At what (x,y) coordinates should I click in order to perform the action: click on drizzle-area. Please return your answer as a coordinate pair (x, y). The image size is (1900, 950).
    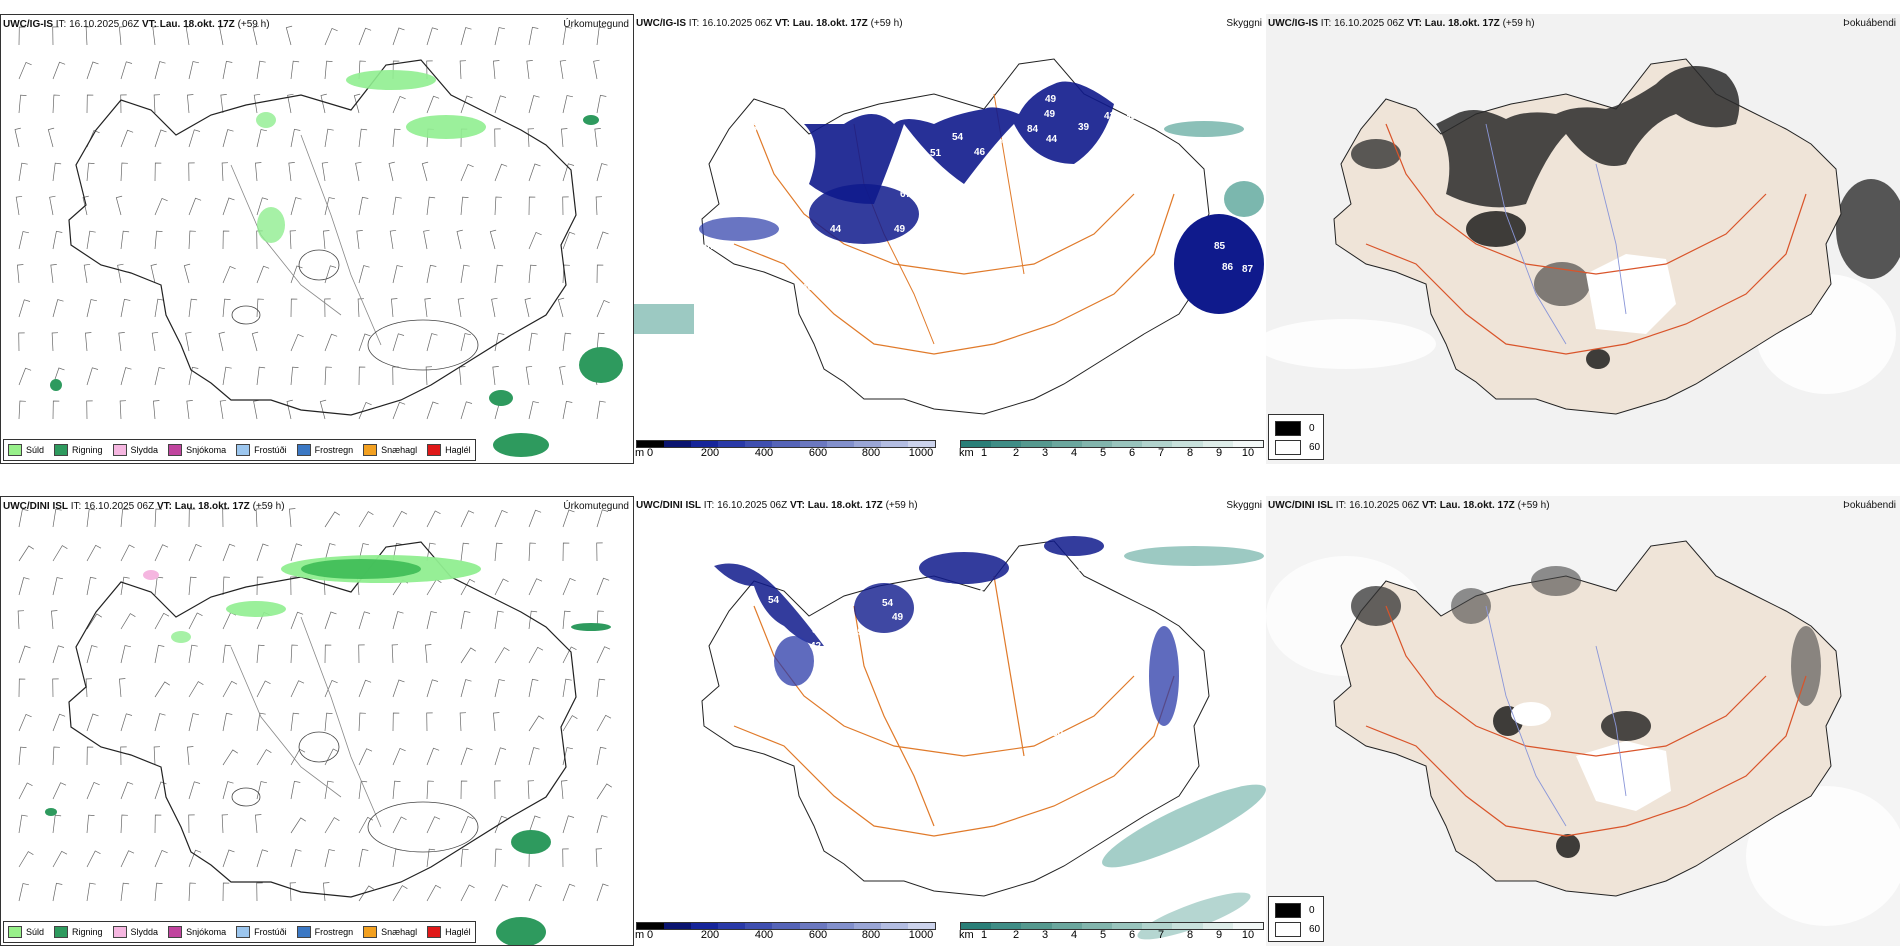
    Looking at the image, I should click on (256, 609).